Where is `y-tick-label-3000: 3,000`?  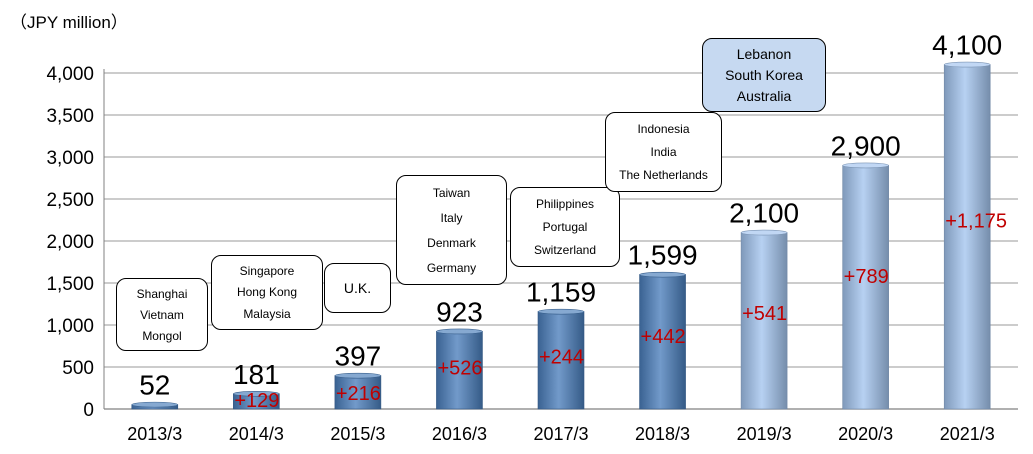 y-tick-label-3000: 3,000 is located at coordinates (70, 158).